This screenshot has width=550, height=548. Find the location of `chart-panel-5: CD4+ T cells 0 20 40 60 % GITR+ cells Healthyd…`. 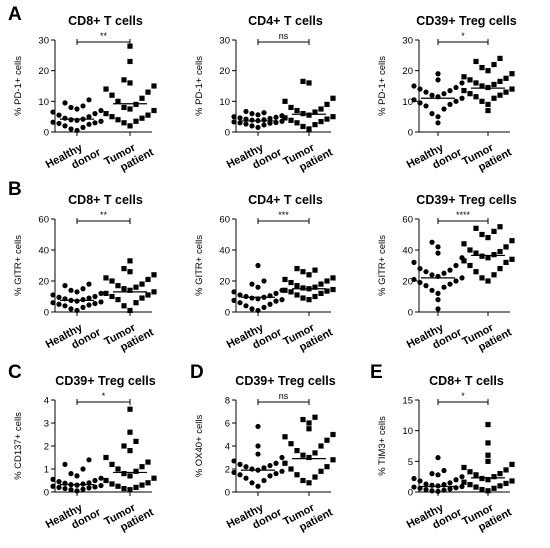

chart-panel-5: CD4+ T cells 0 20 40 60 % GITR+ cells Healthyd… is located at coordinates (265, 273).